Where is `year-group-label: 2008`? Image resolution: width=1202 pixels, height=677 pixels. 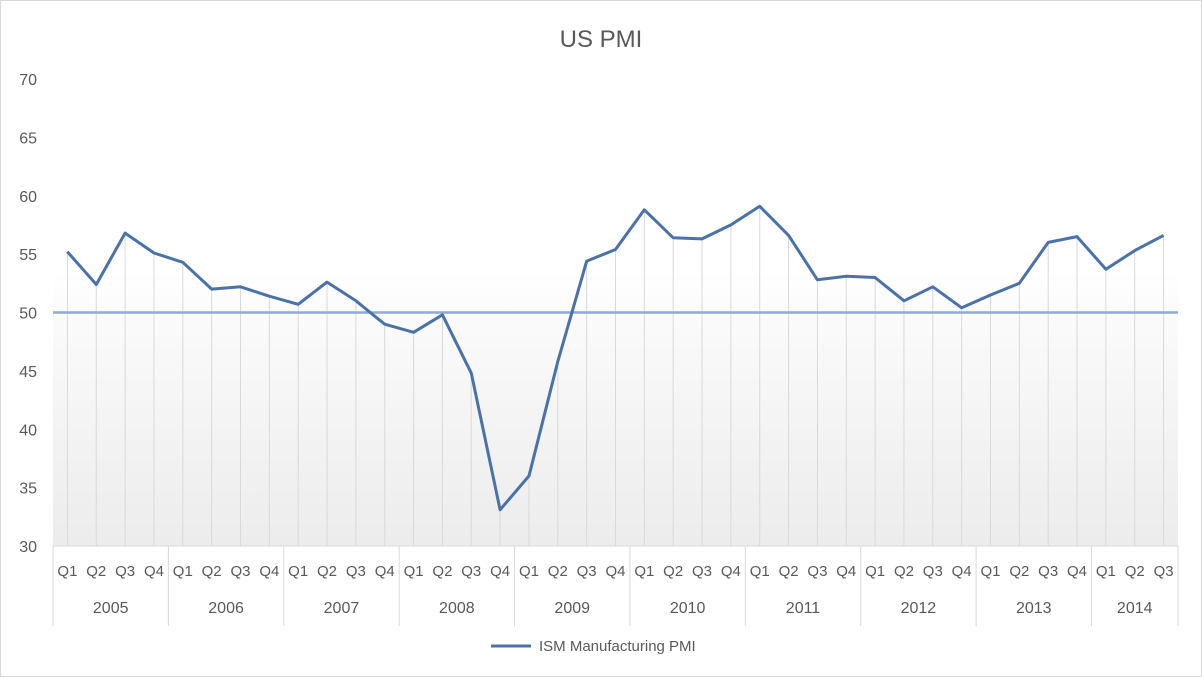 year-group-label: 2008 is located at coordinates (457, 608).